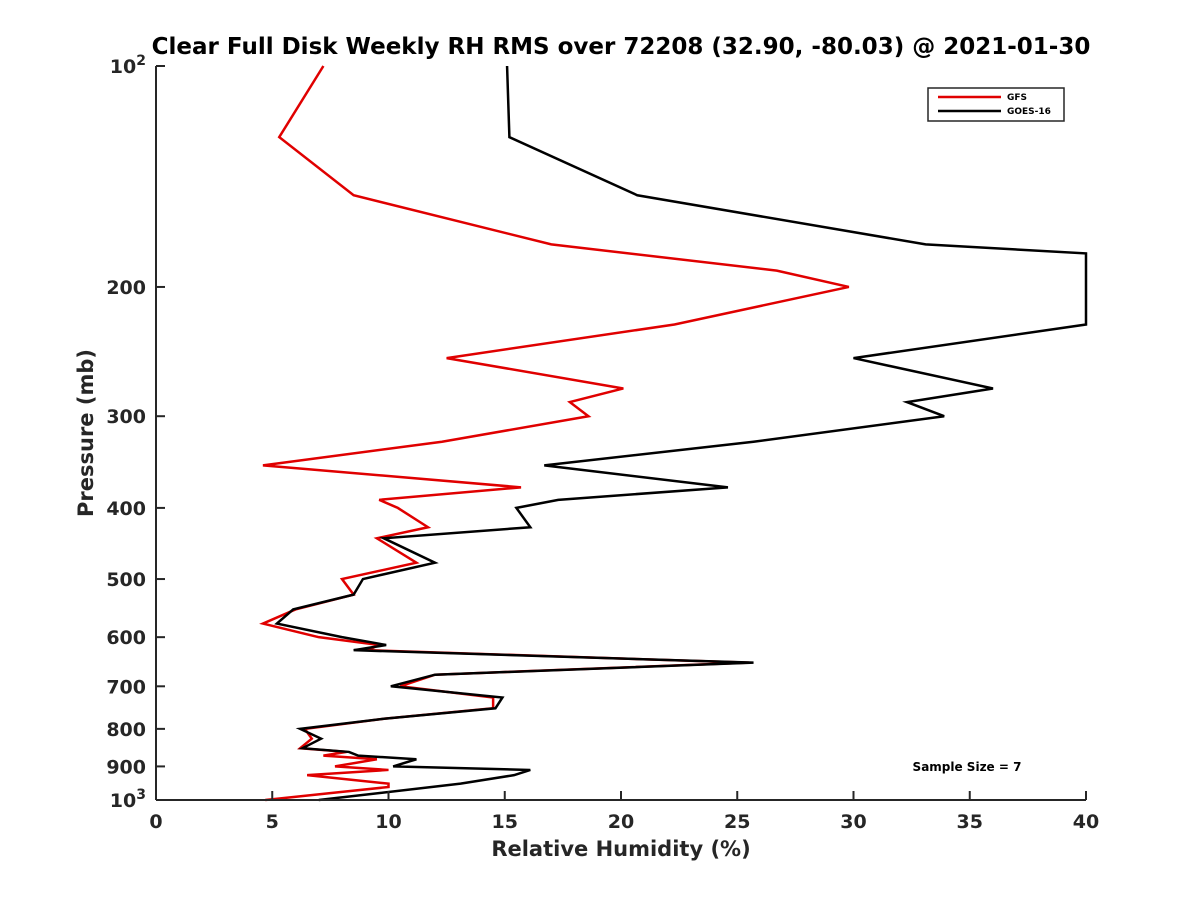 The image size is (1200, 900). What do you see at coordinates (1086, 822) in the screenshot?
I see `x-tick-label: 40` at bounding box center [1086, 822].